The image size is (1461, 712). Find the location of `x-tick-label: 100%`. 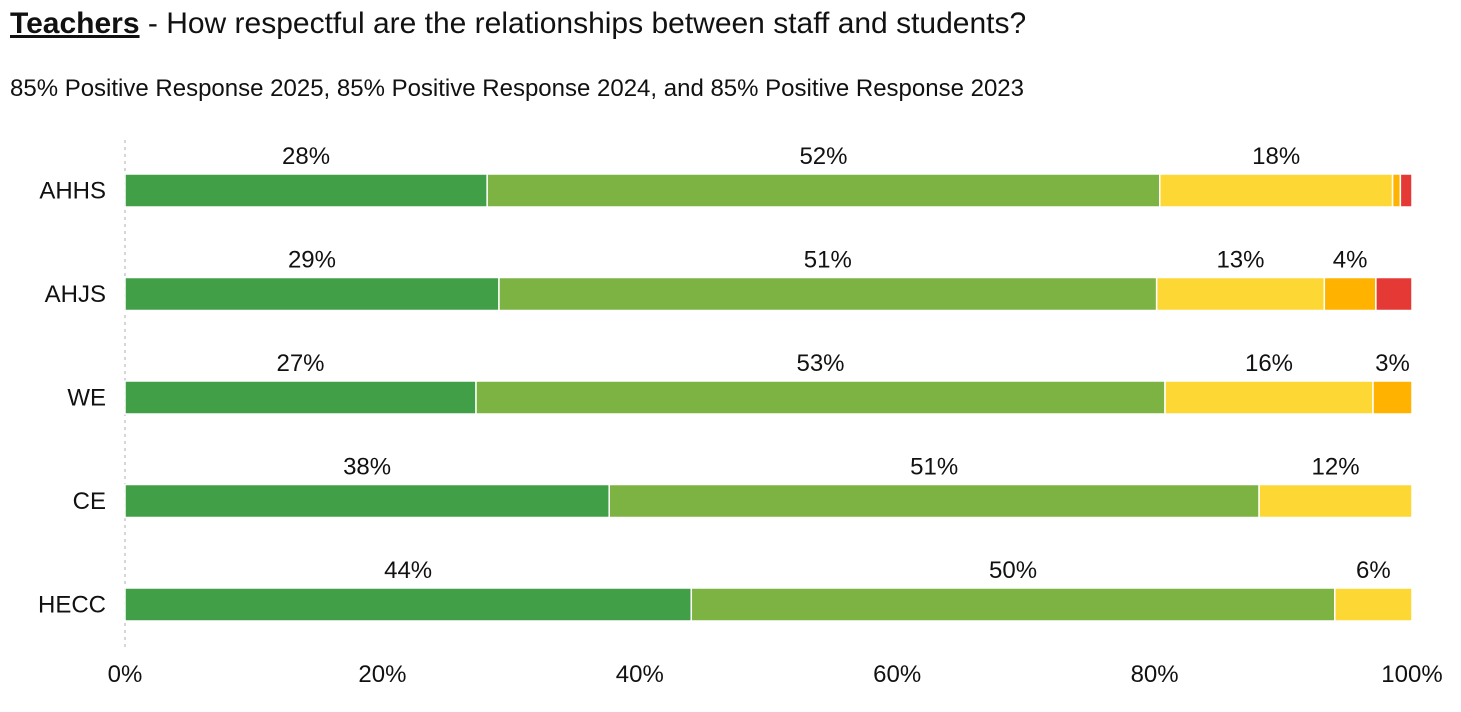

x-tick-label: 100% is located at coordinates (1411, 674).